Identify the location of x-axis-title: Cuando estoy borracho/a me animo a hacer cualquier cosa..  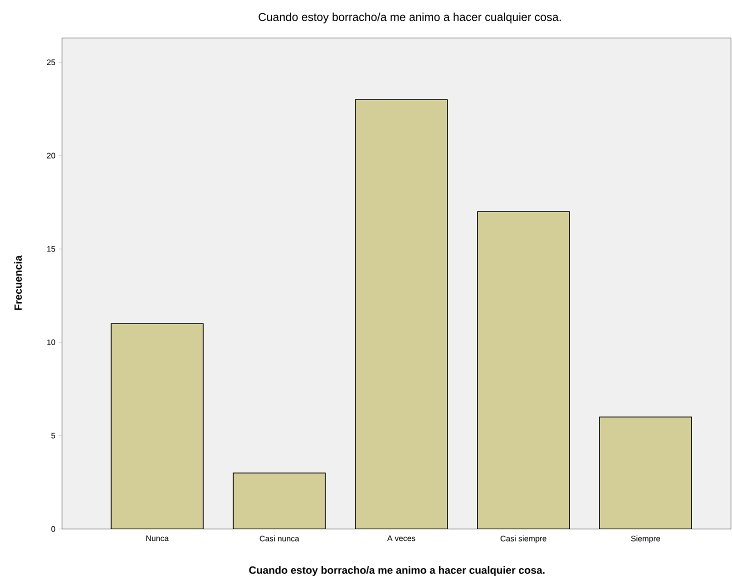
(397, 571).